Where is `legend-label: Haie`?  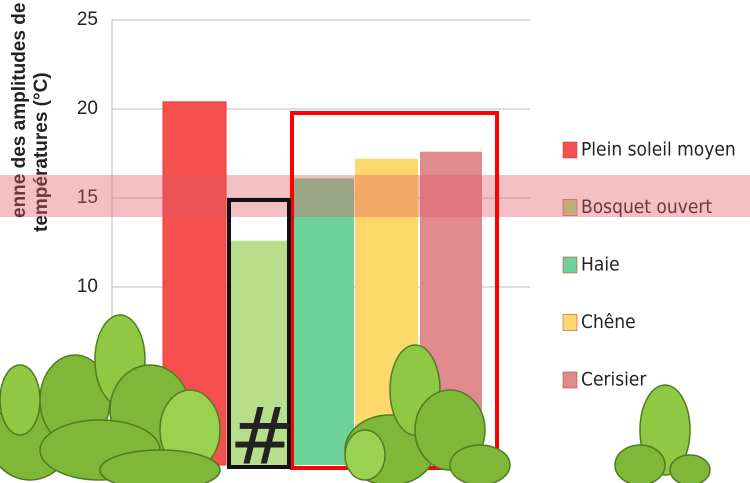 legend-label: Haie is located at coordinates (600, 265).